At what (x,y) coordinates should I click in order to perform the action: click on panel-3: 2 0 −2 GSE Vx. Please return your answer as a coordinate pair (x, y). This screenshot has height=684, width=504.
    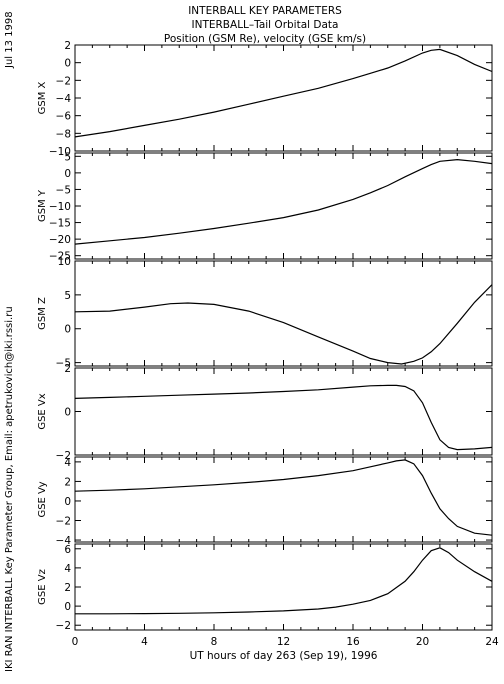
    Looking at the image, I should click on (265, 412).